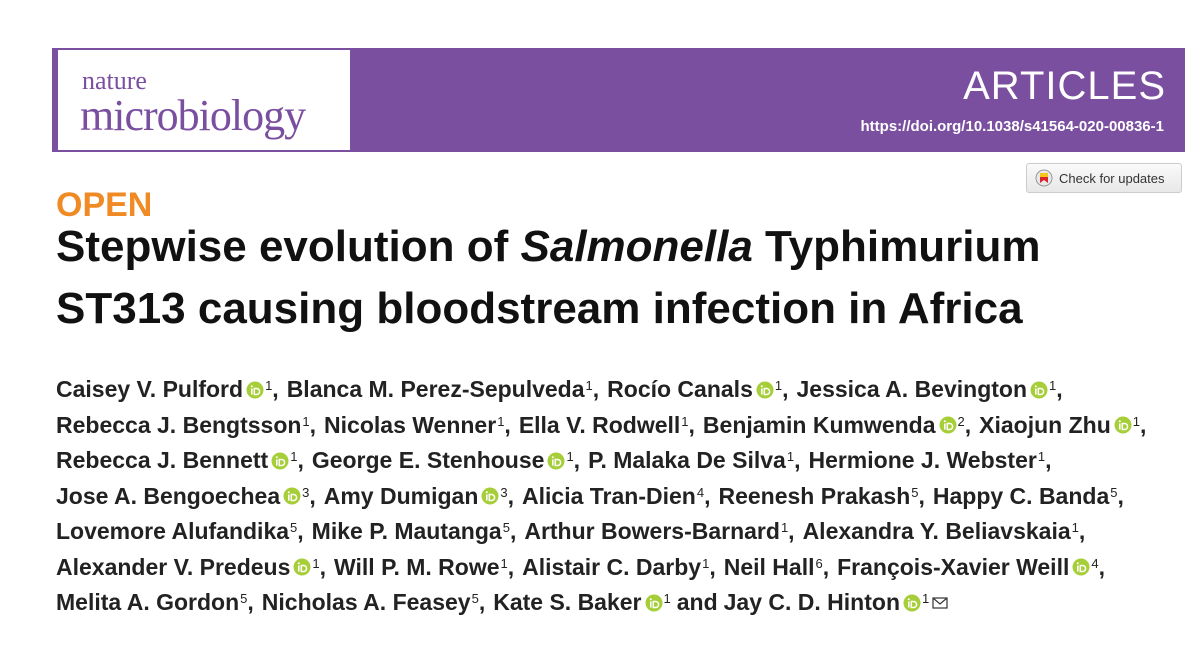 The width and height of the screenshot is (1200, 648). I want to click on author-name: Alexander V. Predeus, so click(173, 566).